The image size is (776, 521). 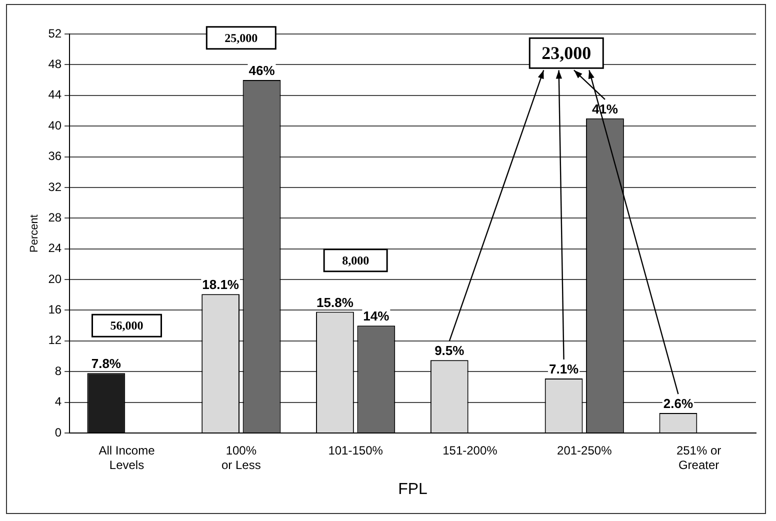 What do you see at coordinates (335, 302) in the screenshot?
I see `data-label: 15.8%` at bounding box center [335, 302].